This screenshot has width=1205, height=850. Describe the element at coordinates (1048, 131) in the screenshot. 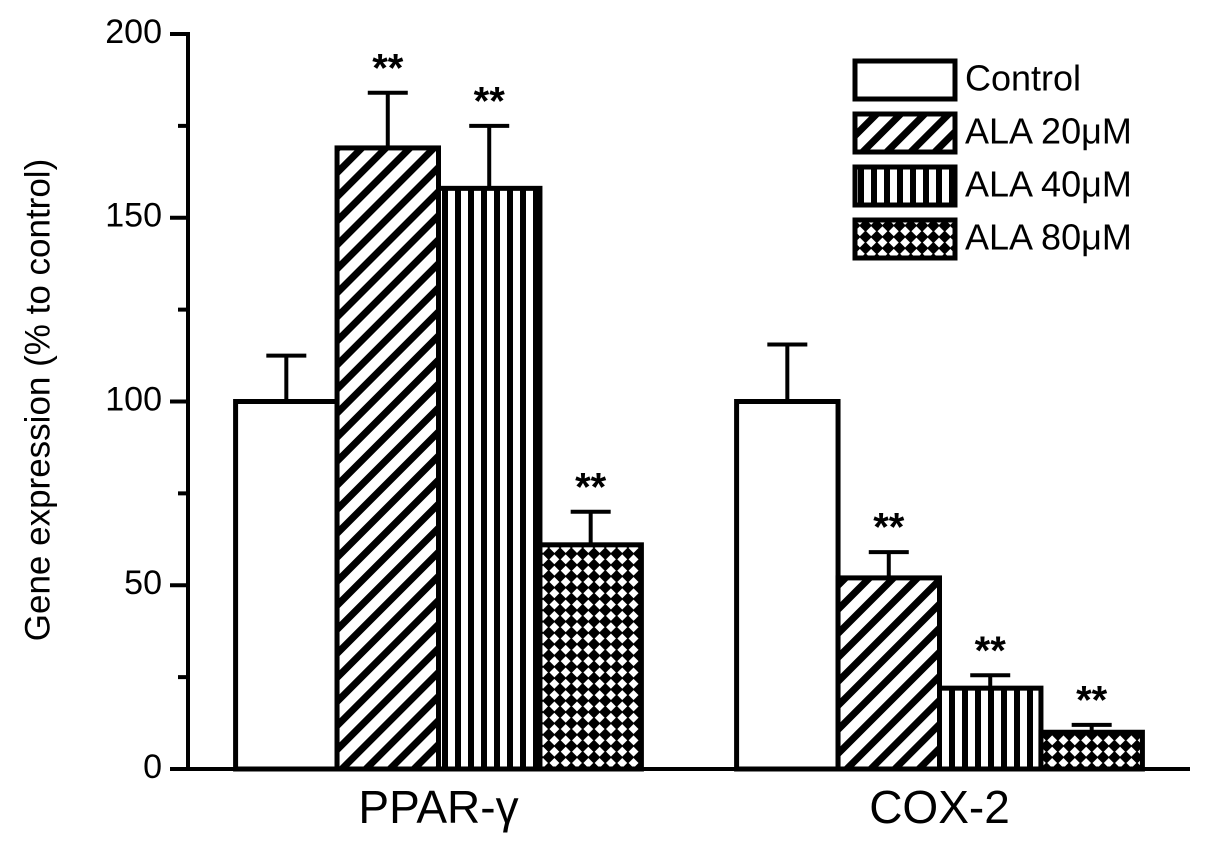

I see `legend-label: ALA 20μM` at that location.